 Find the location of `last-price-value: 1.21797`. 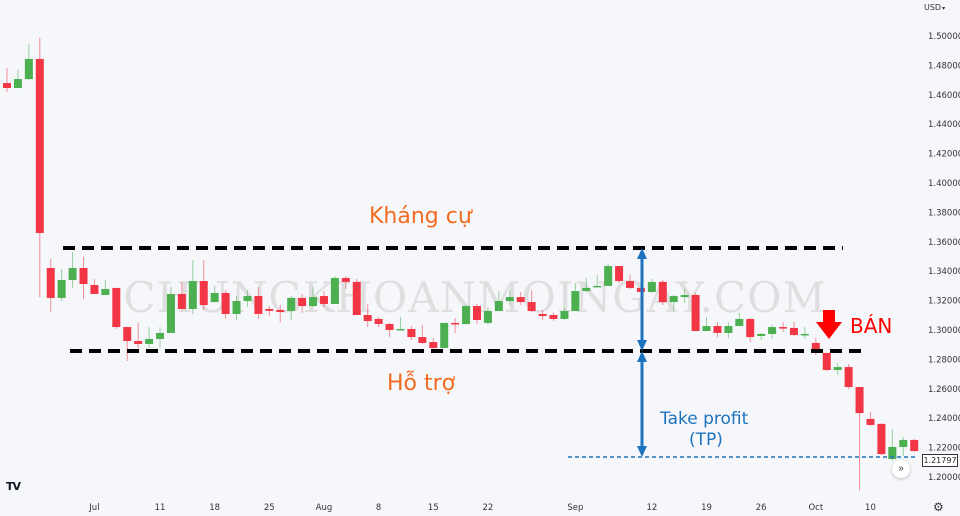

last-price-value: 1.21797 is located at coordinates (940, 460).